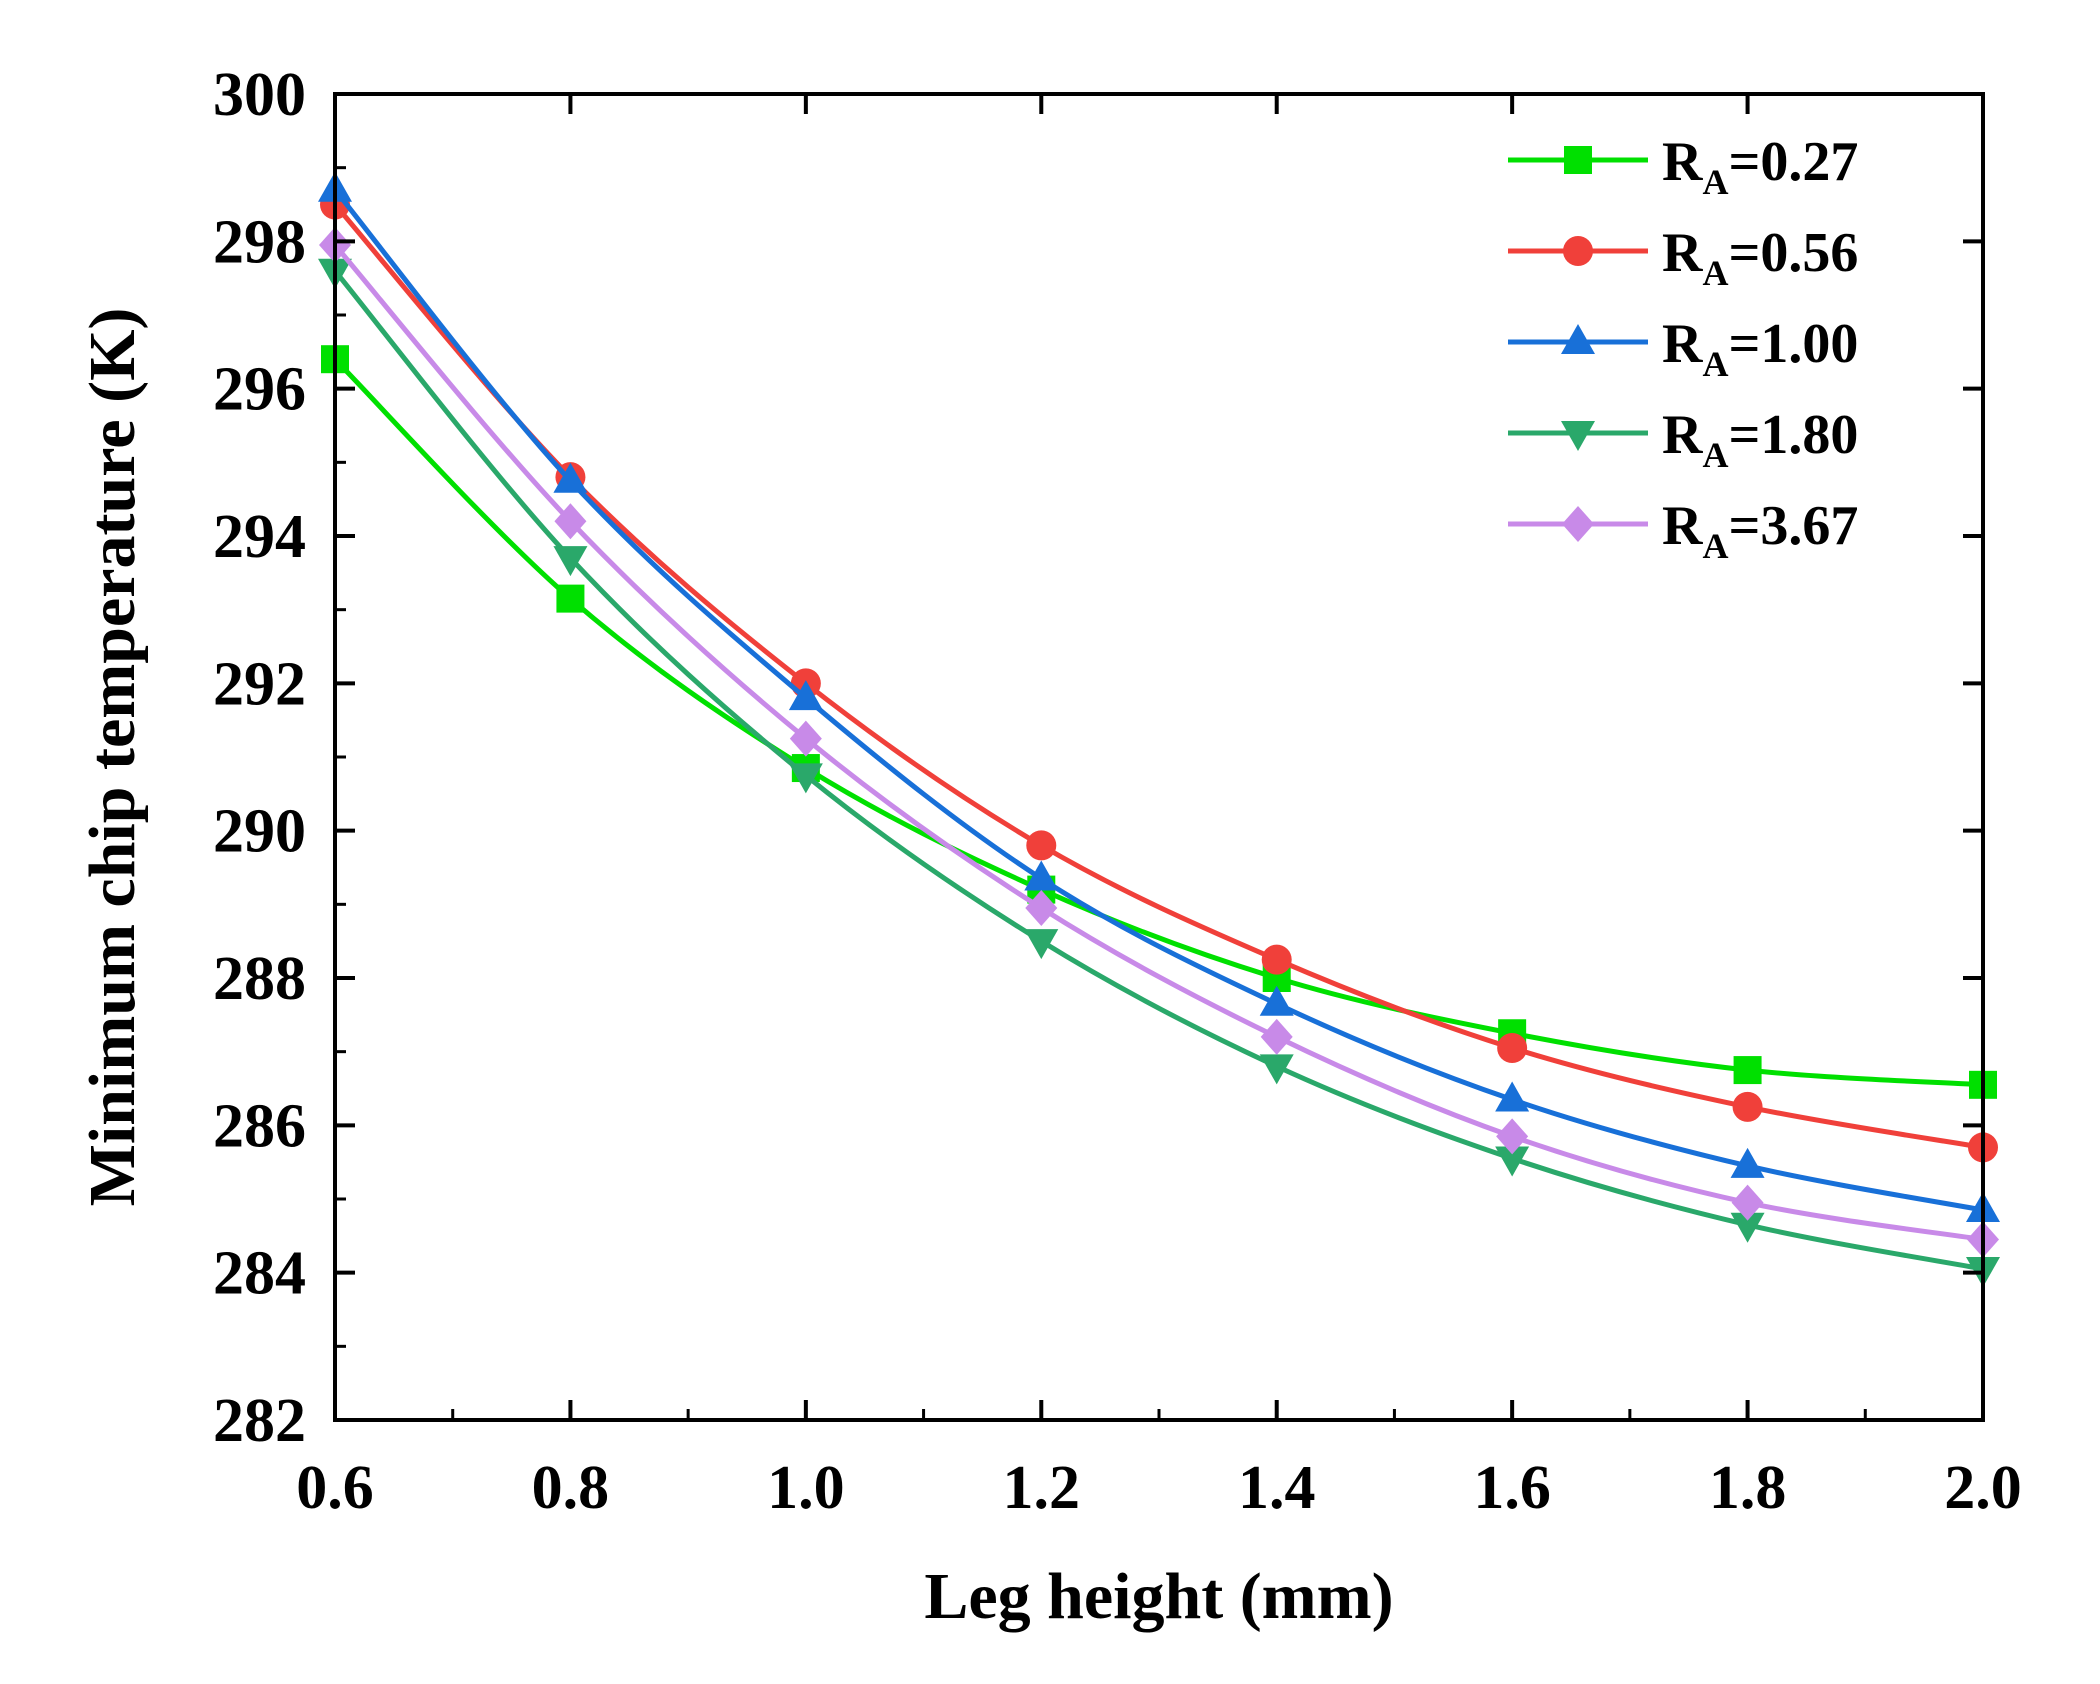 This screenshot has height=1684, width=2100. What do you see at coordinates (1793, 526) in the screenshot?
I see `legend-label-value: =3.67` at bounding box center [1793, 526].